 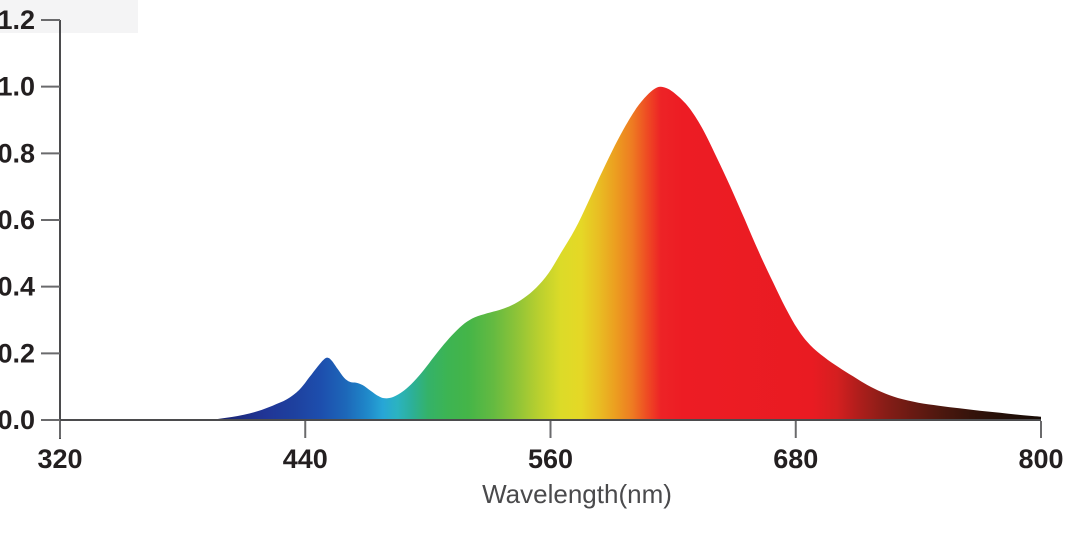 What do you see at coordinates (17, 420) in the screenshot?
I see `y-tick-label: 0.0` at bounding box center [17, 420].